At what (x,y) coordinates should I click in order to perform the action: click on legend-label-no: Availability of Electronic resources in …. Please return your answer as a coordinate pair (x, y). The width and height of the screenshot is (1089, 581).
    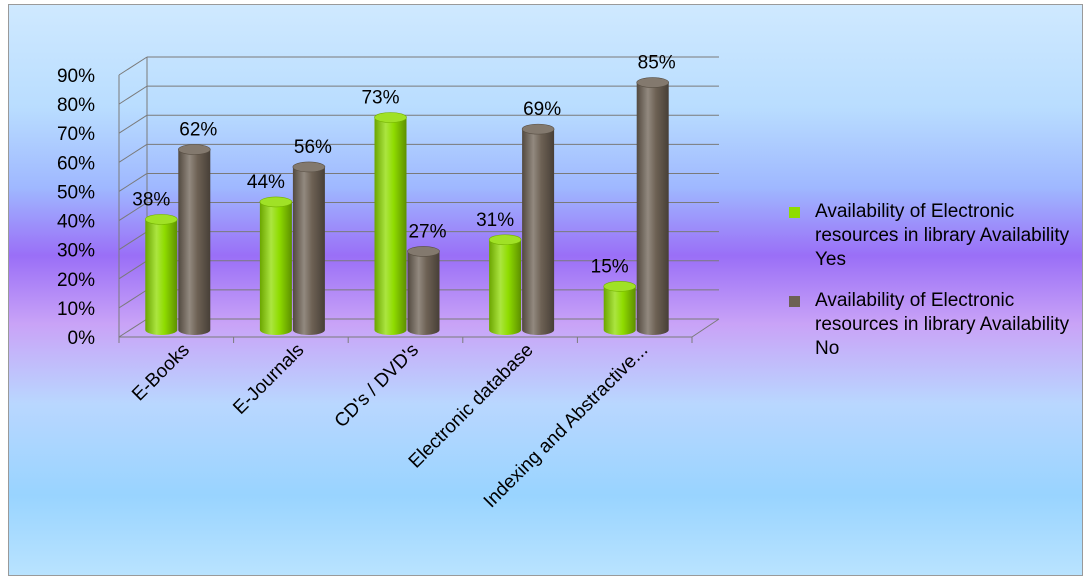
    Looking at the image, I should click on (942, 324).